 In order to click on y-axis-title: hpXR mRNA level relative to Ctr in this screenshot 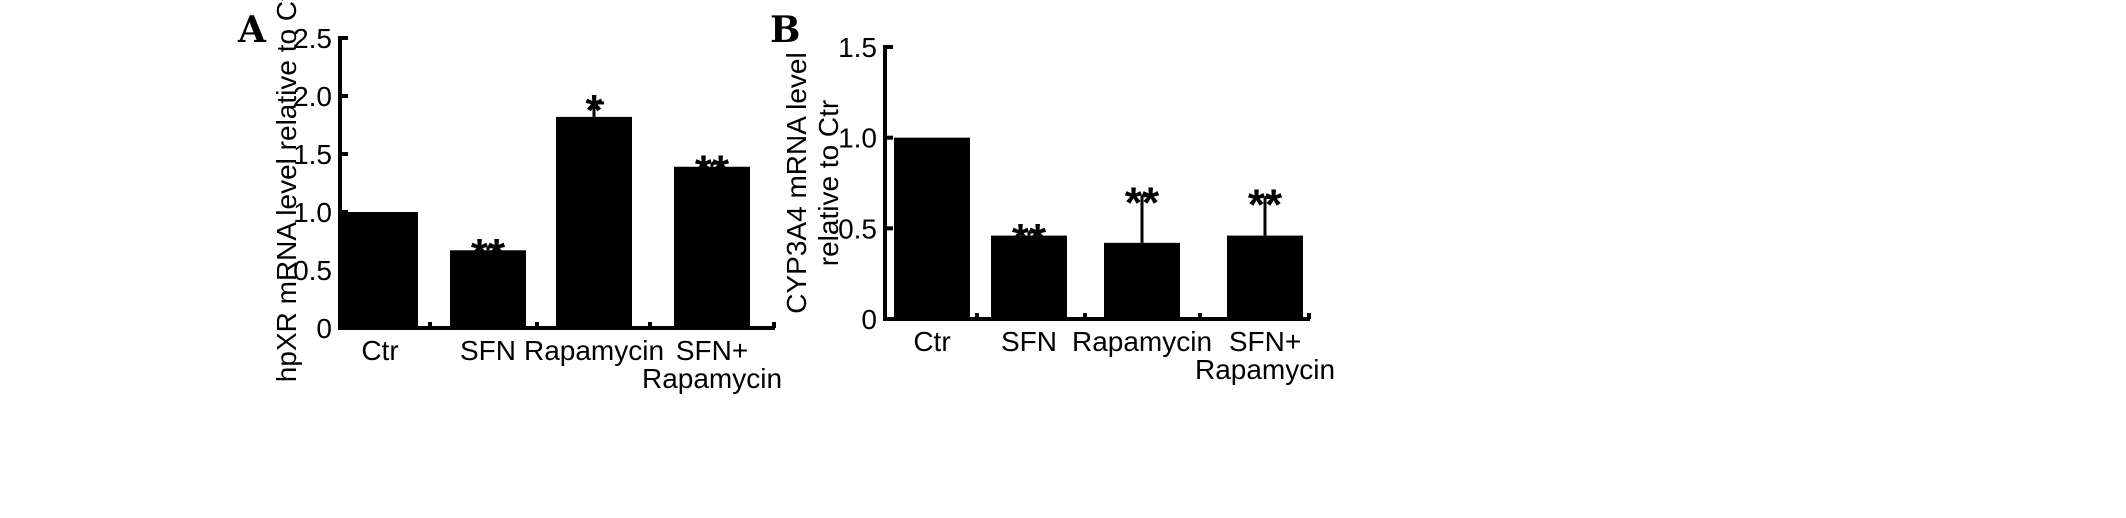, I will do `click(286, 191)`.